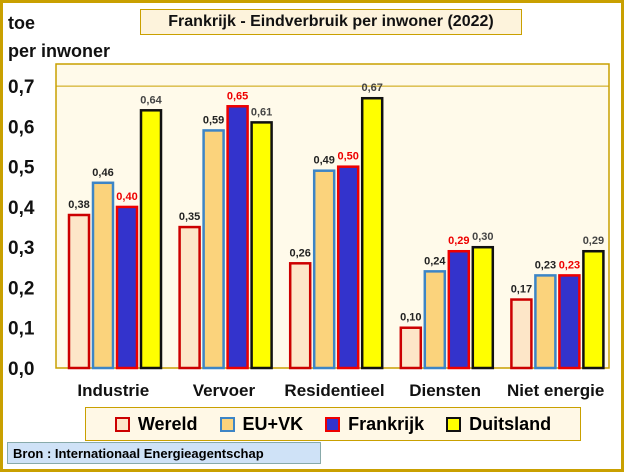 The width and height of the screenshot is (624, 472). I want to click on y-tick-label: 0,2, so click(21, 288).